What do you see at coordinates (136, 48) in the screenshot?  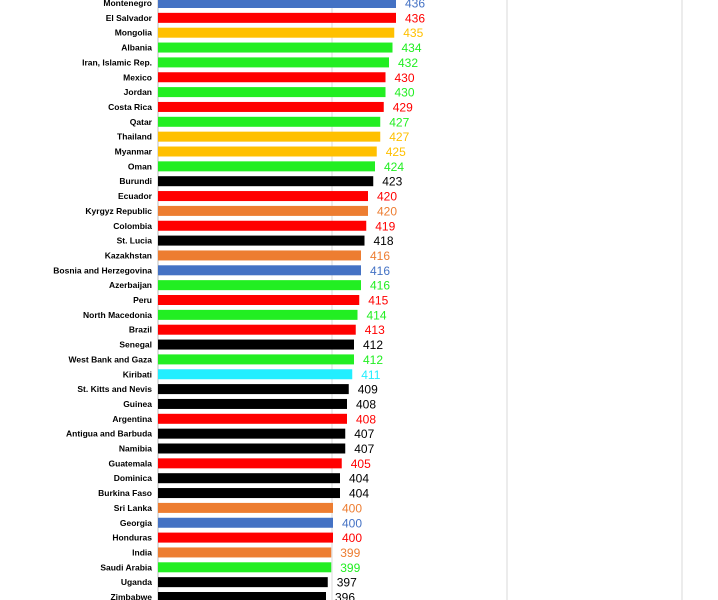 I see `category-label: Albania` at bounding box center [136, 48].